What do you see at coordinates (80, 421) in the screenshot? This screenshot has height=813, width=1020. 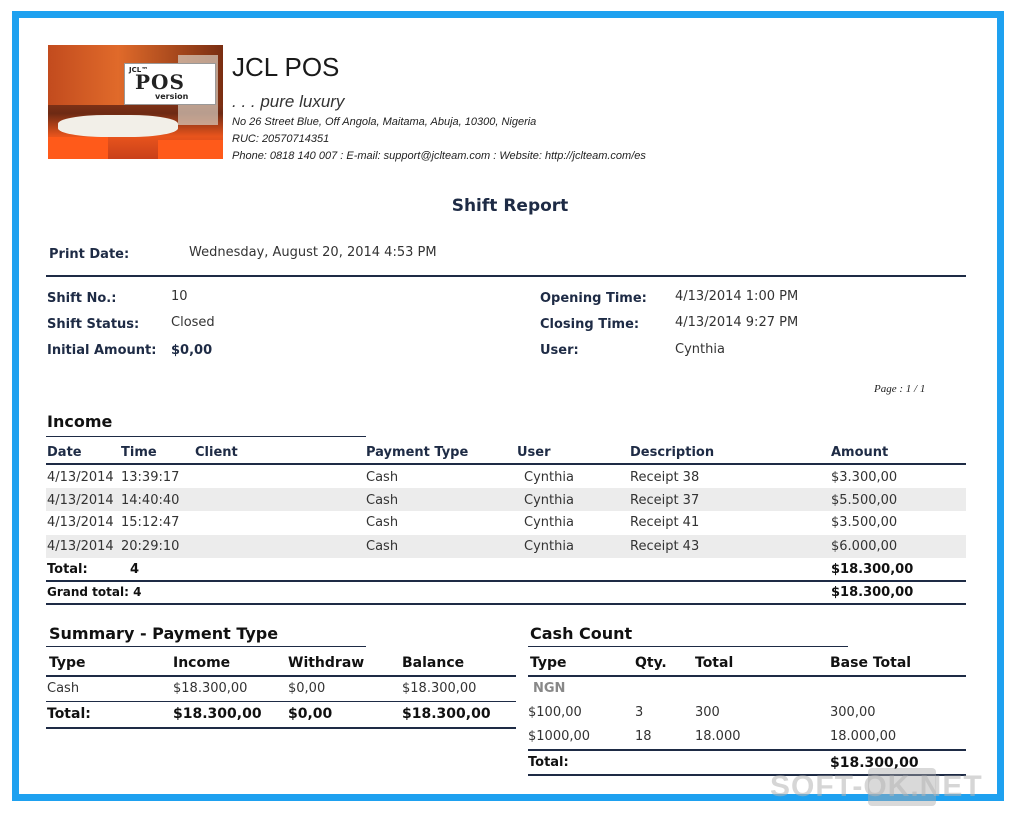 I see `income-section-title: Income` at bounding box center [80, 421].